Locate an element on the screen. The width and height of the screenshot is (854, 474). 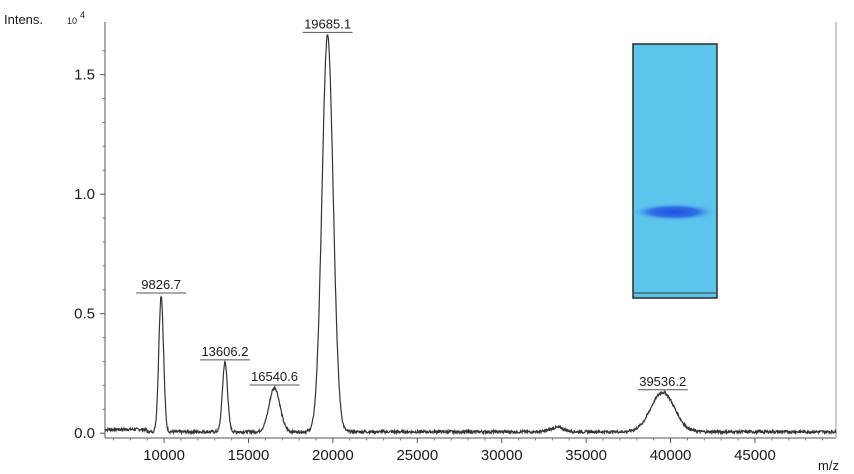
peak-label-text: 39536.2 is located at coordinates (662, 381).